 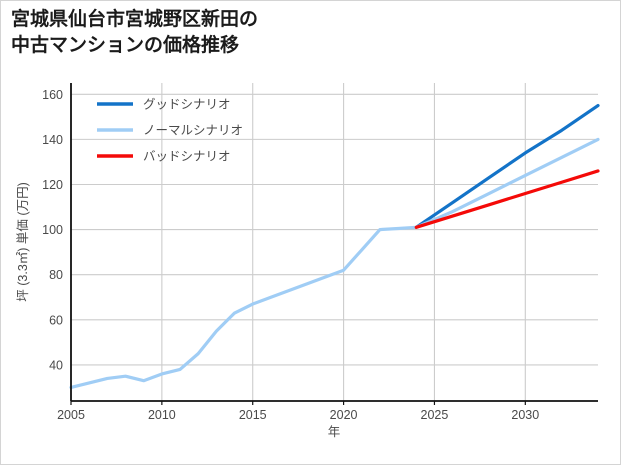 I want to click on legend-item-label: グッドシナリオ, so click(x=187, y=105).